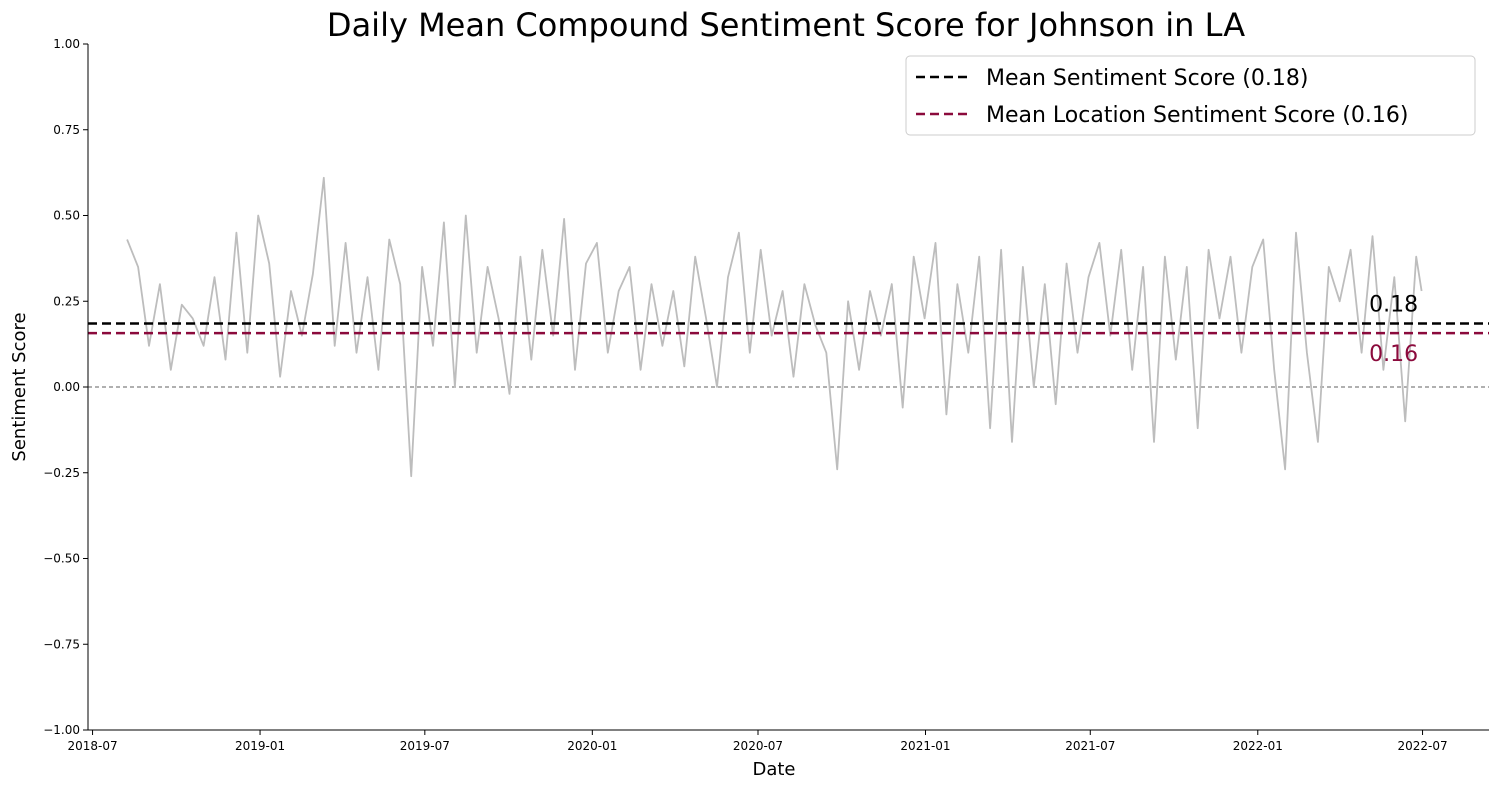 The height and width of the screenshot is (789, 1498). I want to click on legend-box, so click(1190, 95).